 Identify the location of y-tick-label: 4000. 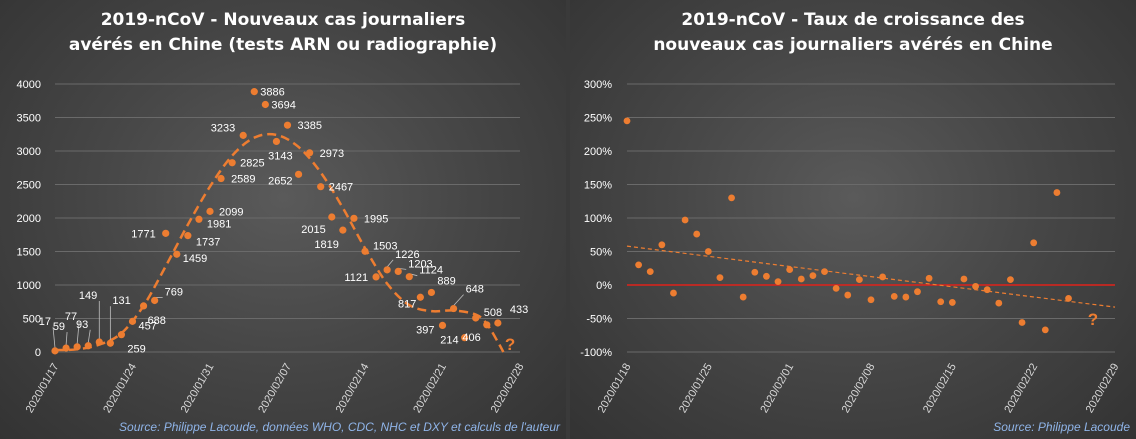
(29, 85).